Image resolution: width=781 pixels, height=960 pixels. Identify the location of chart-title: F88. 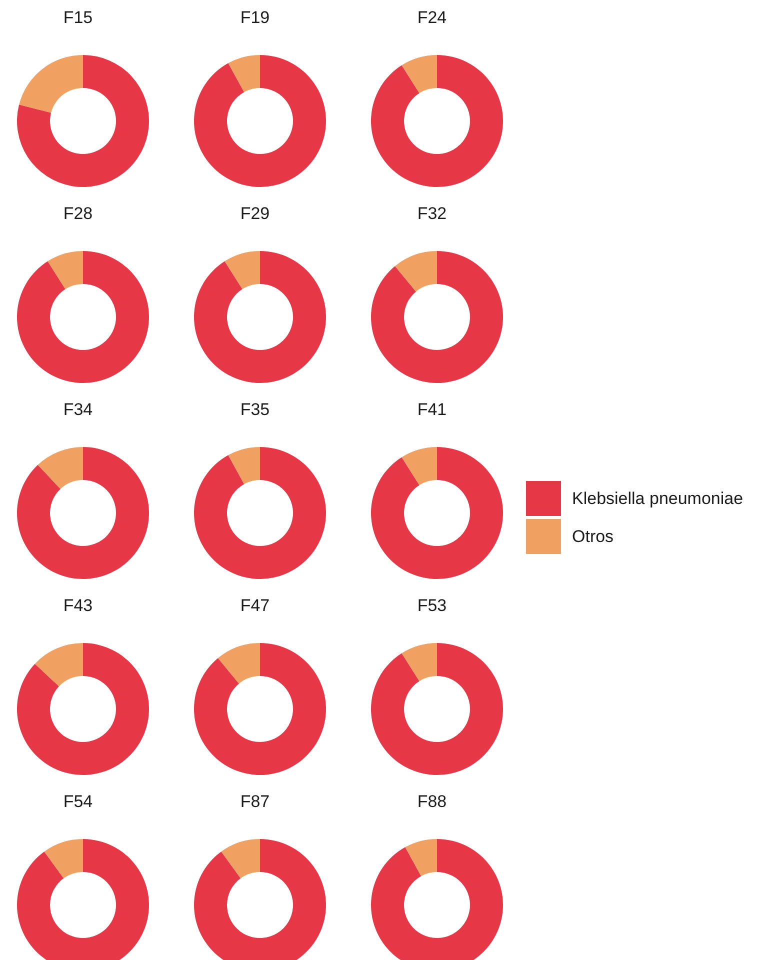
(432, 802).